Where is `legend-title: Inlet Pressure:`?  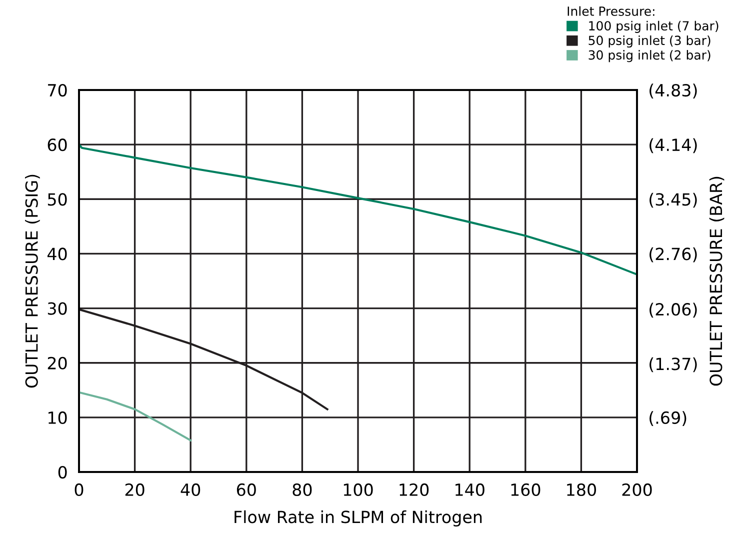
legend-title: Inlet Pressure: is located at coordinates (611, 11).